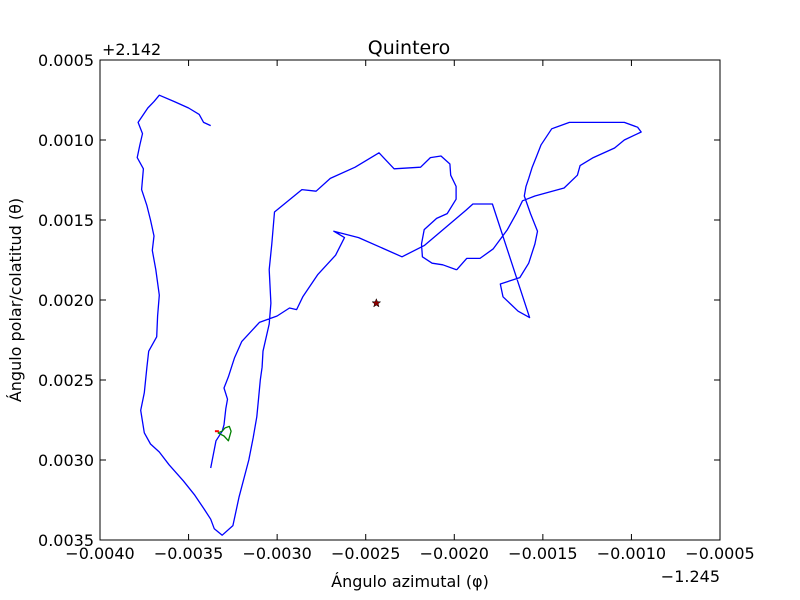  Describe the element at coordinates (66, 220) in the screenshot. I see `y-tick-label: 0.0015` at that location.